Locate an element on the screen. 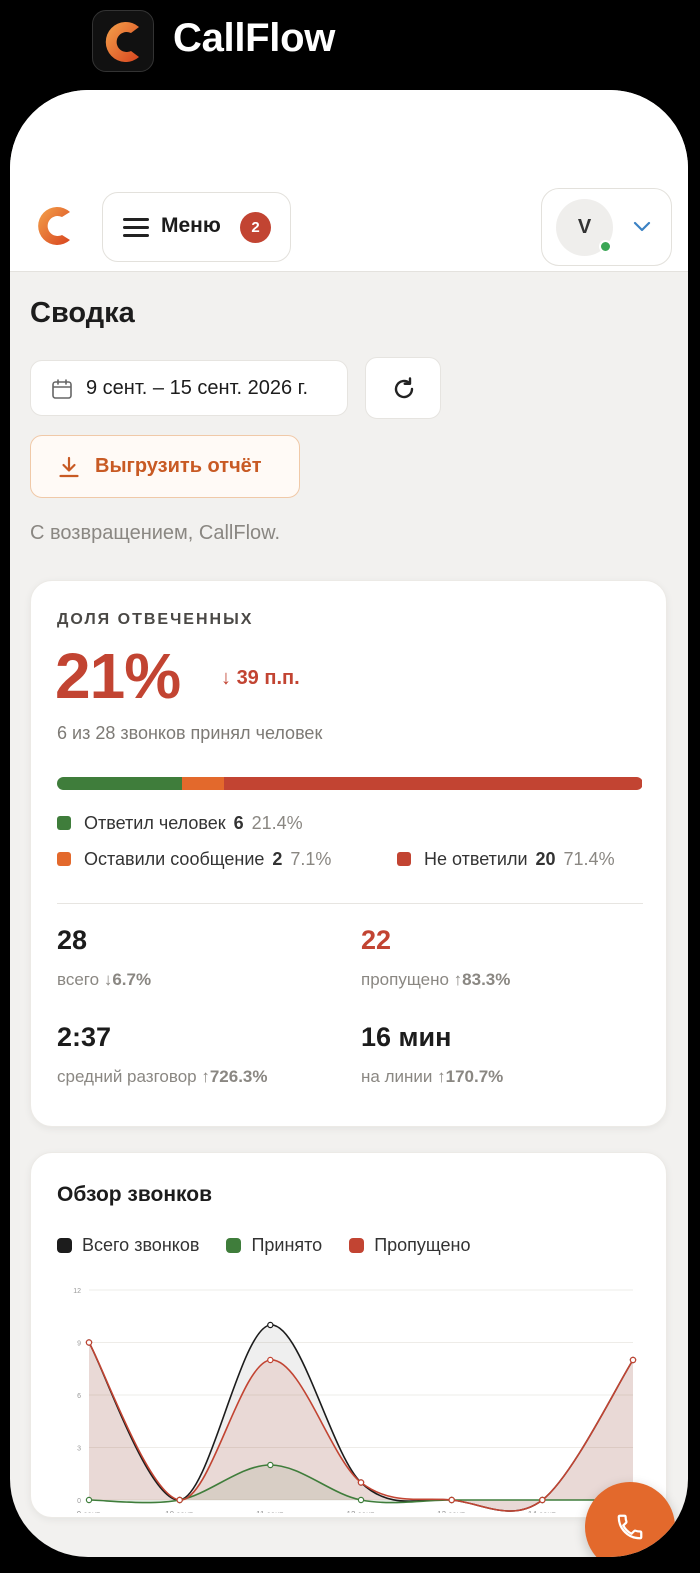 The height and width of the screenshot is (1573, 700). stat-label: пропущено is located at coordinates (405, 979).